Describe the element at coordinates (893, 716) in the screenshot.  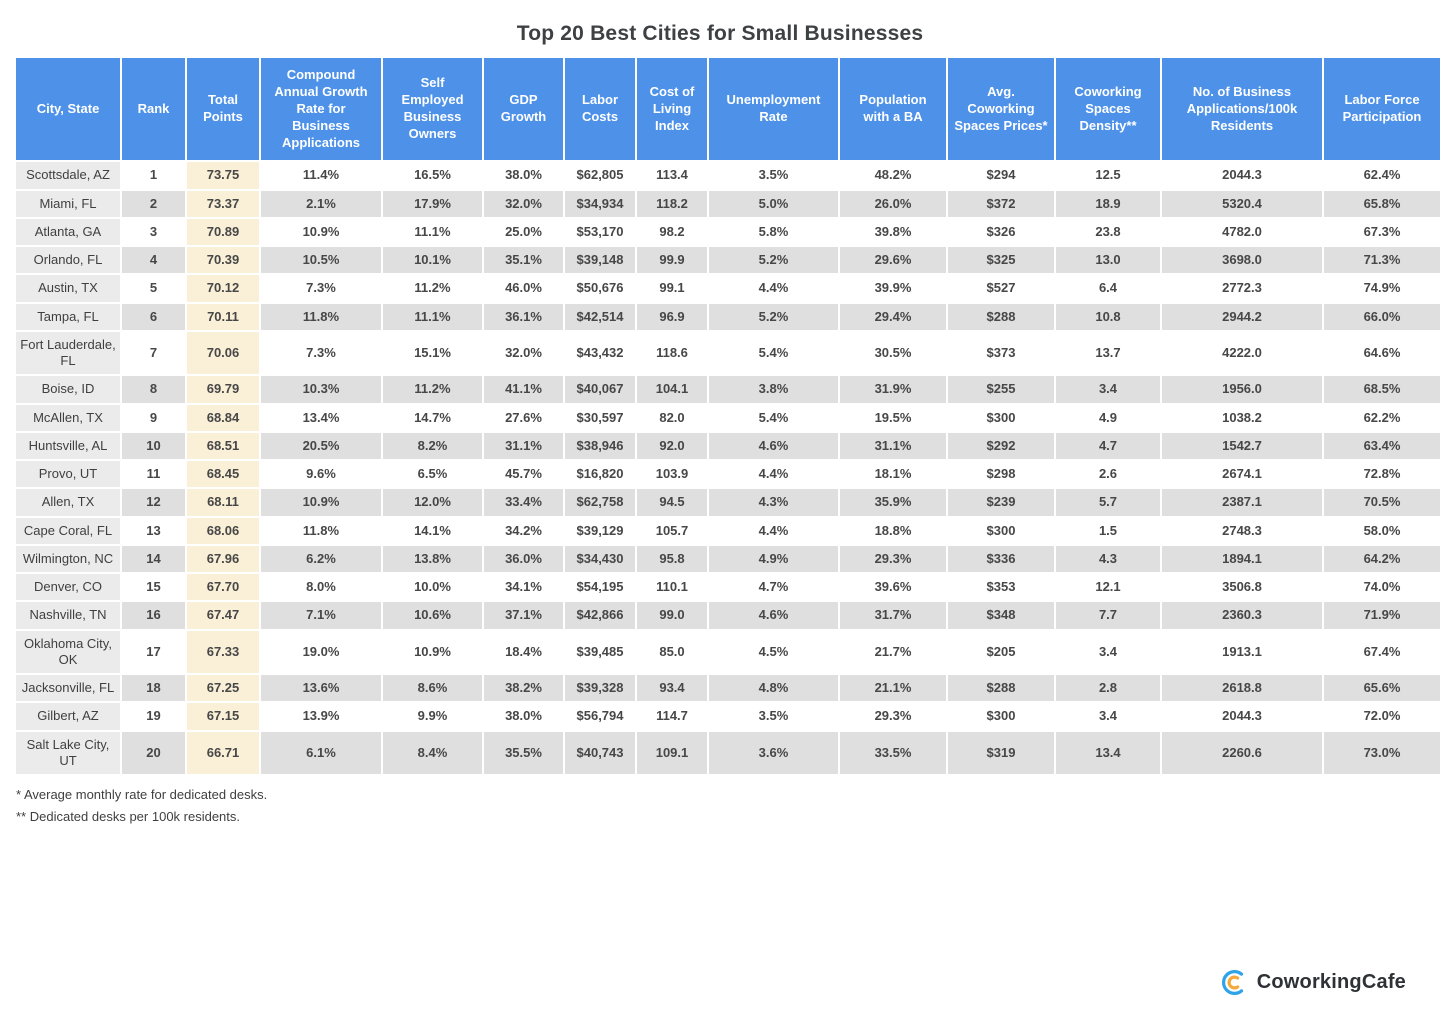
I see `value-cell: 29.3%` at that location.